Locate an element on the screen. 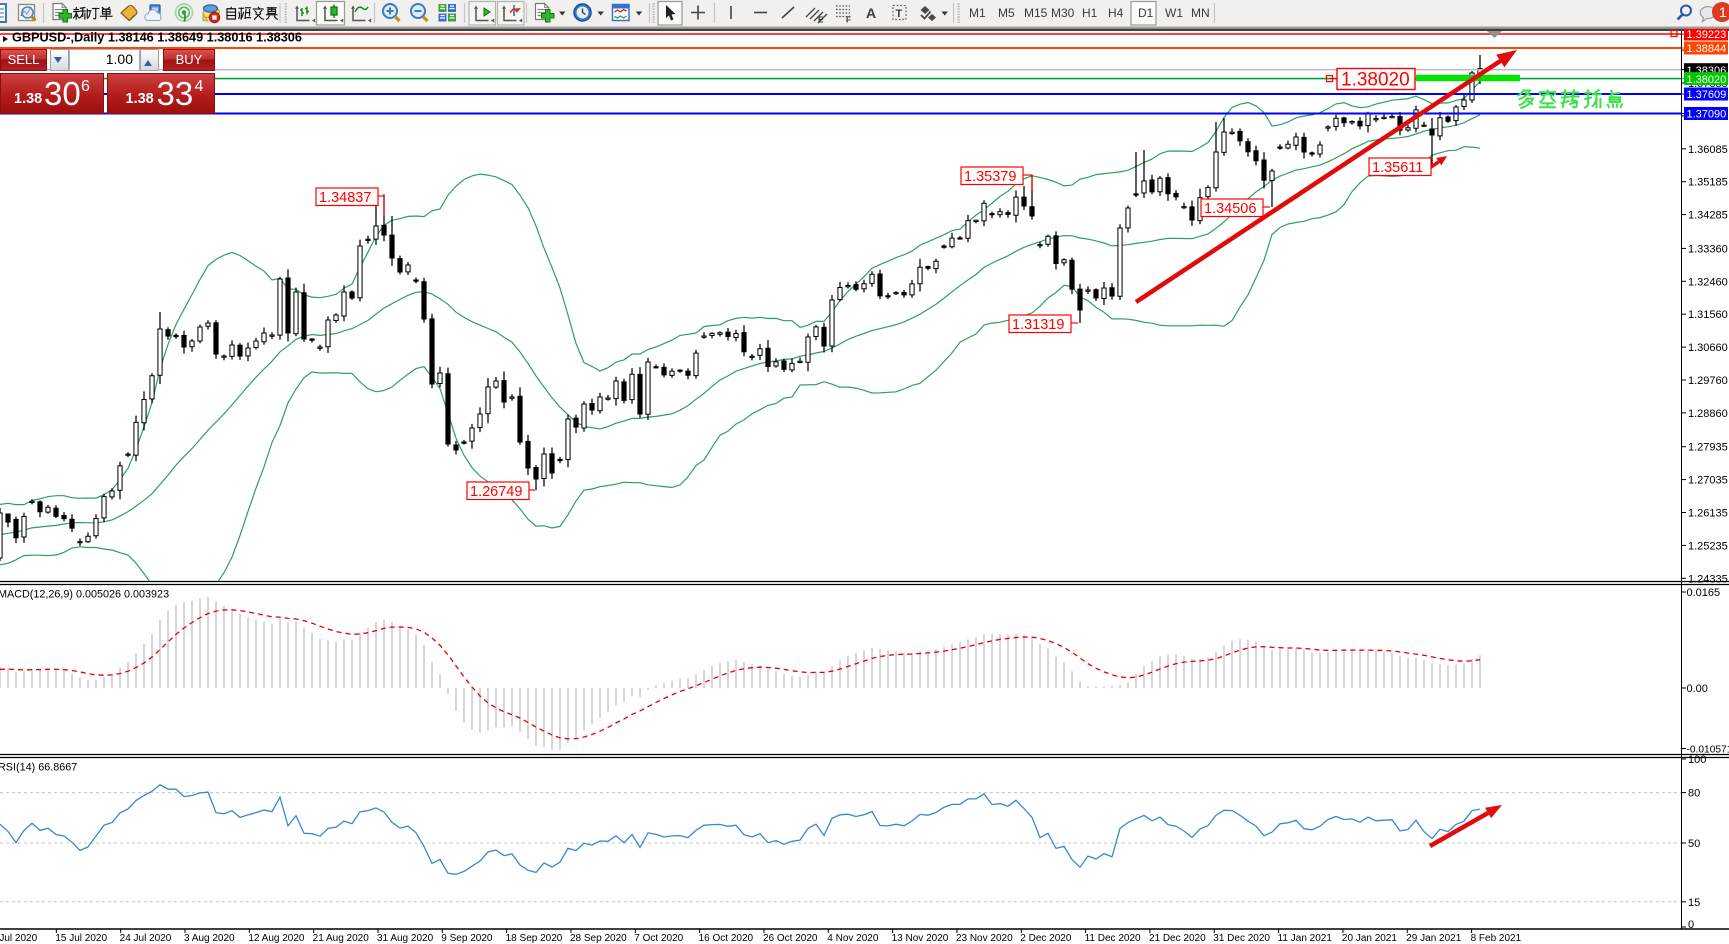 Image resolution: width=1729 pixels, height=944 pixels. svg-text: 31 Aug 2020 is located at coordinates (405, 938).